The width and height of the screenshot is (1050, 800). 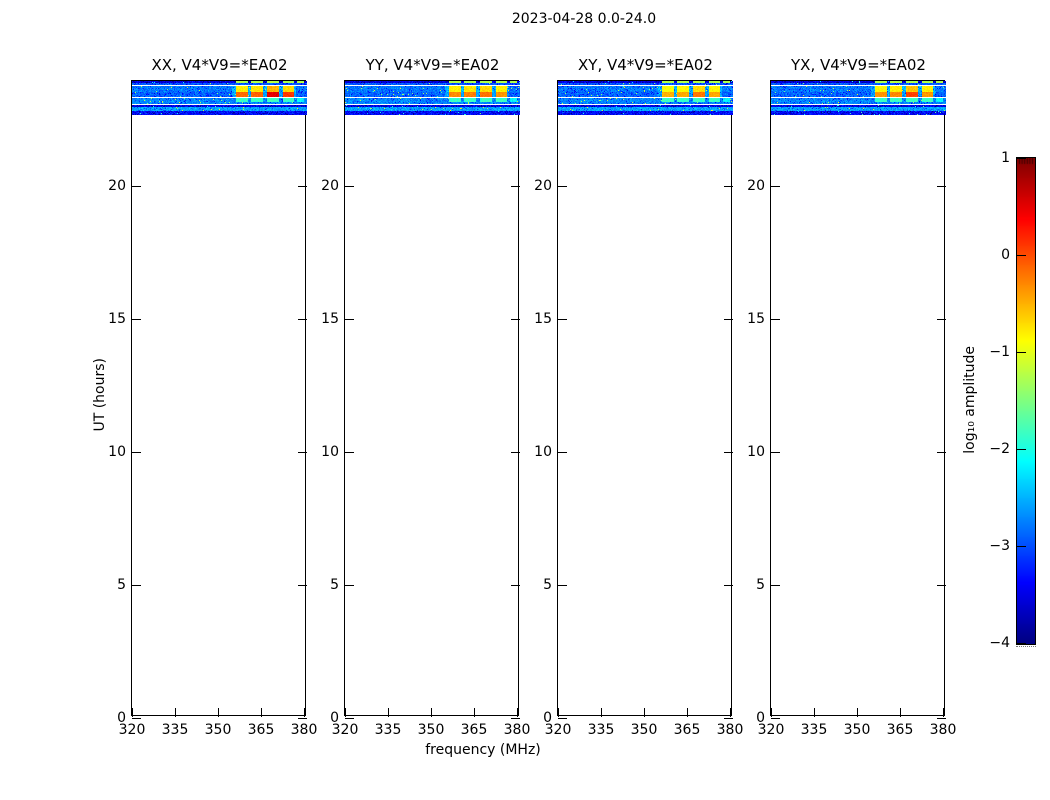 What do you see at coordinates (1026, 401) in the screenshot?
I see `colorbar-canvas` at bounding box center [1026, 401].